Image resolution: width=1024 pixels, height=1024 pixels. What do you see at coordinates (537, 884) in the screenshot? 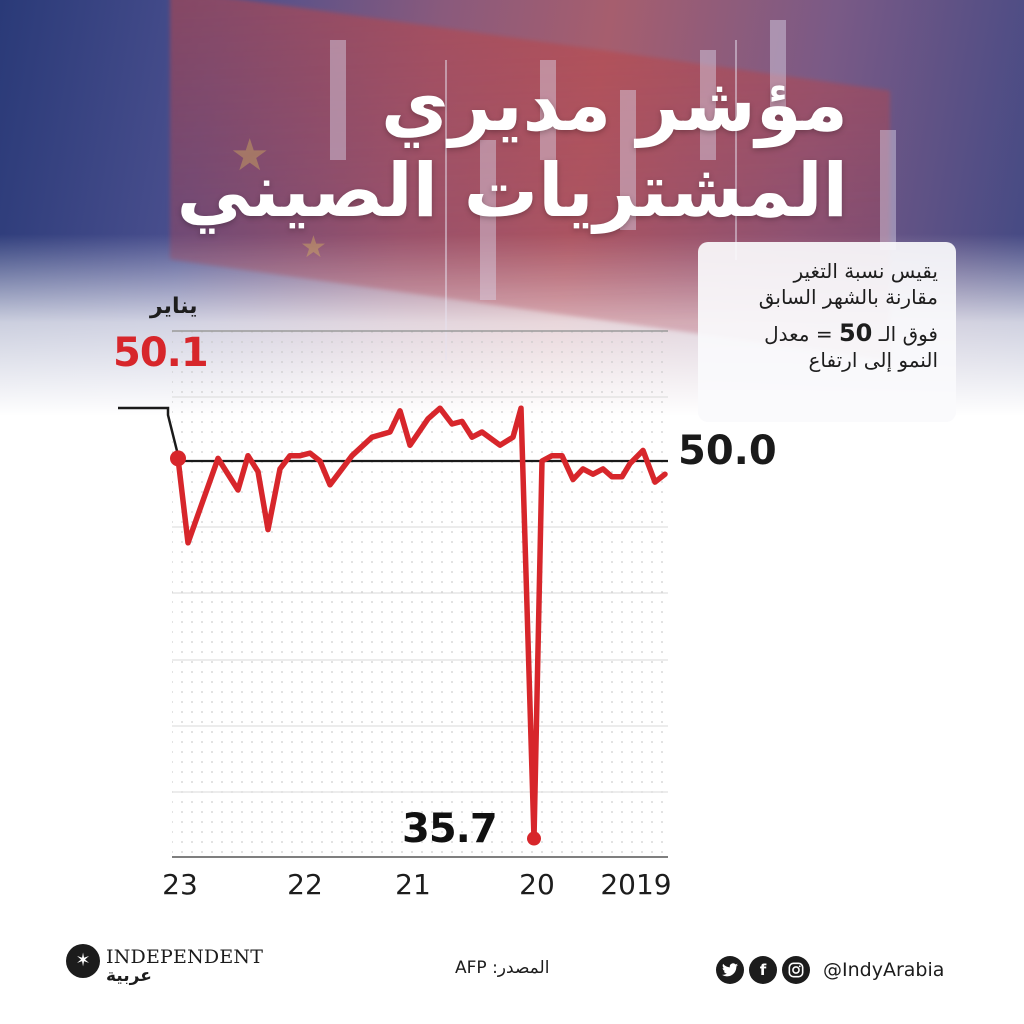
I see `x-tick-20: 20` at bounding box center [537, 884].